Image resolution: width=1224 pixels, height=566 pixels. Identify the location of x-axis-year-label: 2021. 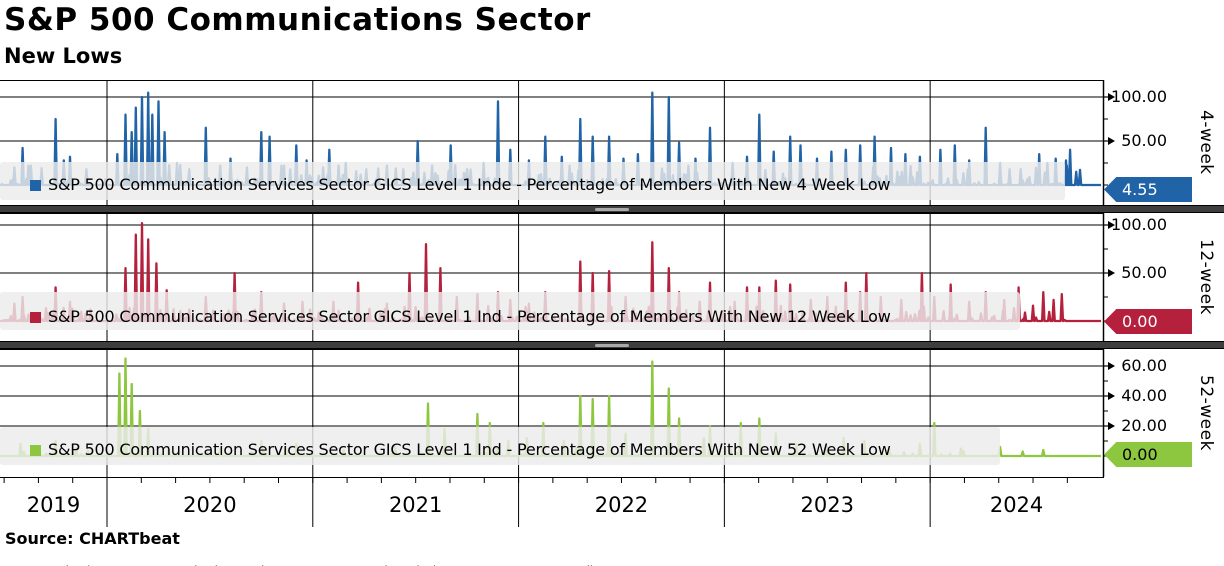
(415, 505).